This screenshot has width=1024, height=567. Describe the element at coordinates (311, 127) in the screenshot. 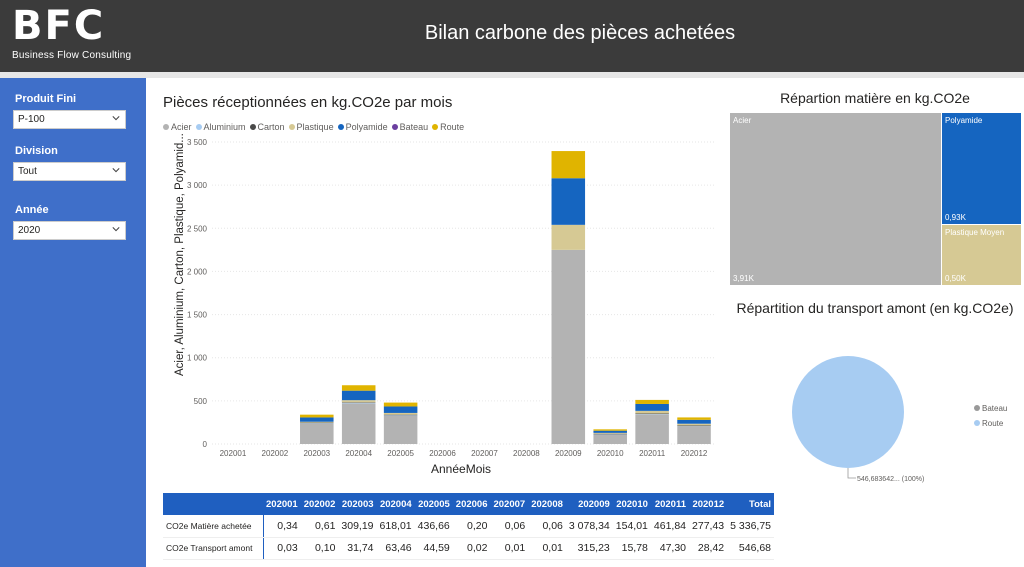

I see `legend-item-plastique: Plastique` at that location.